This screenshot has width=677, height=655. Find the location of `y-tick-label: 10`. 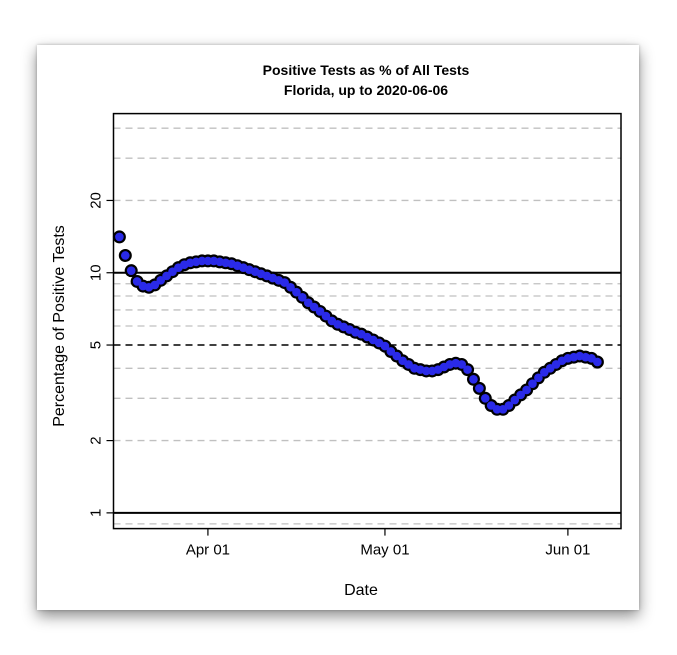

y-tick-label: 10 is located at coordinates (96, 272).